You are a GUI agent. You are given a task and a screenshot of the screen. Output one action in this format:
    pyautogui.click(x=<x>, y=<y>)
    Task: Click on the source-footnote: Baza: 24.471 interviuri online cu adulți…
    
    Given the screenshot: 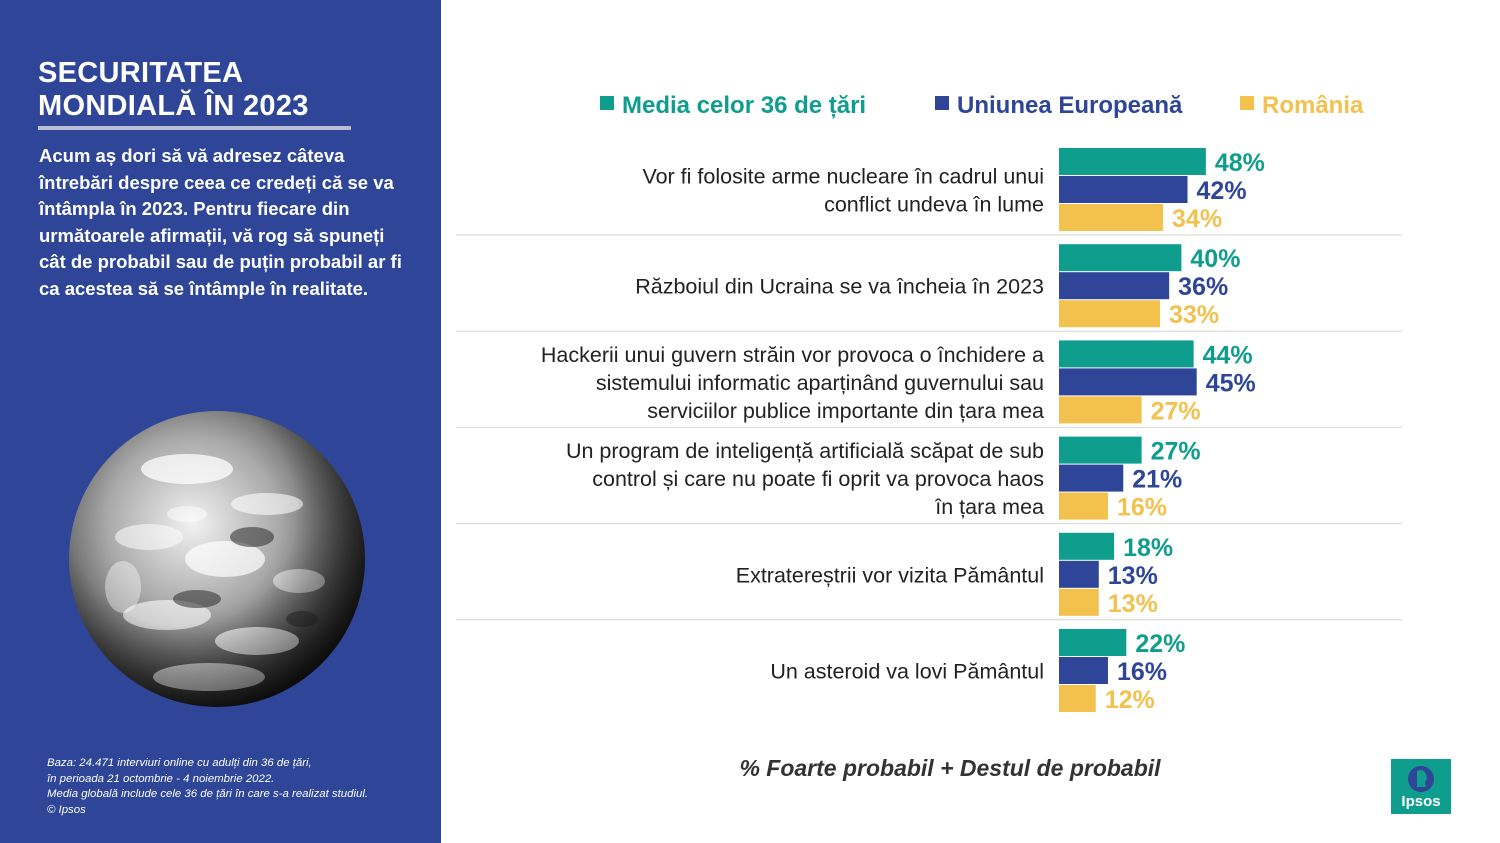 What is the action you would take?
    pyautogui.click(x=237, y=787)
    